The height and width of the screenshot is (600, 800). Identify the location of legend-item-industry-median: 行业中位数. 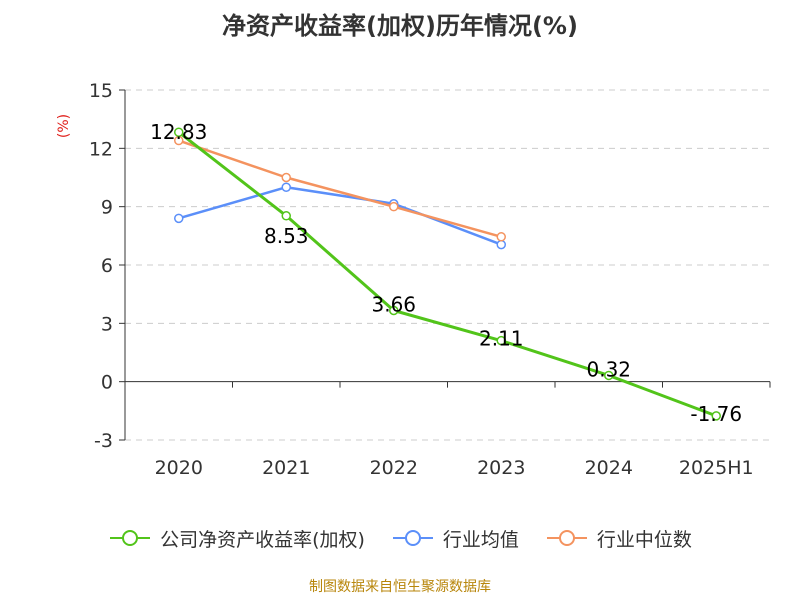
(618, 538).